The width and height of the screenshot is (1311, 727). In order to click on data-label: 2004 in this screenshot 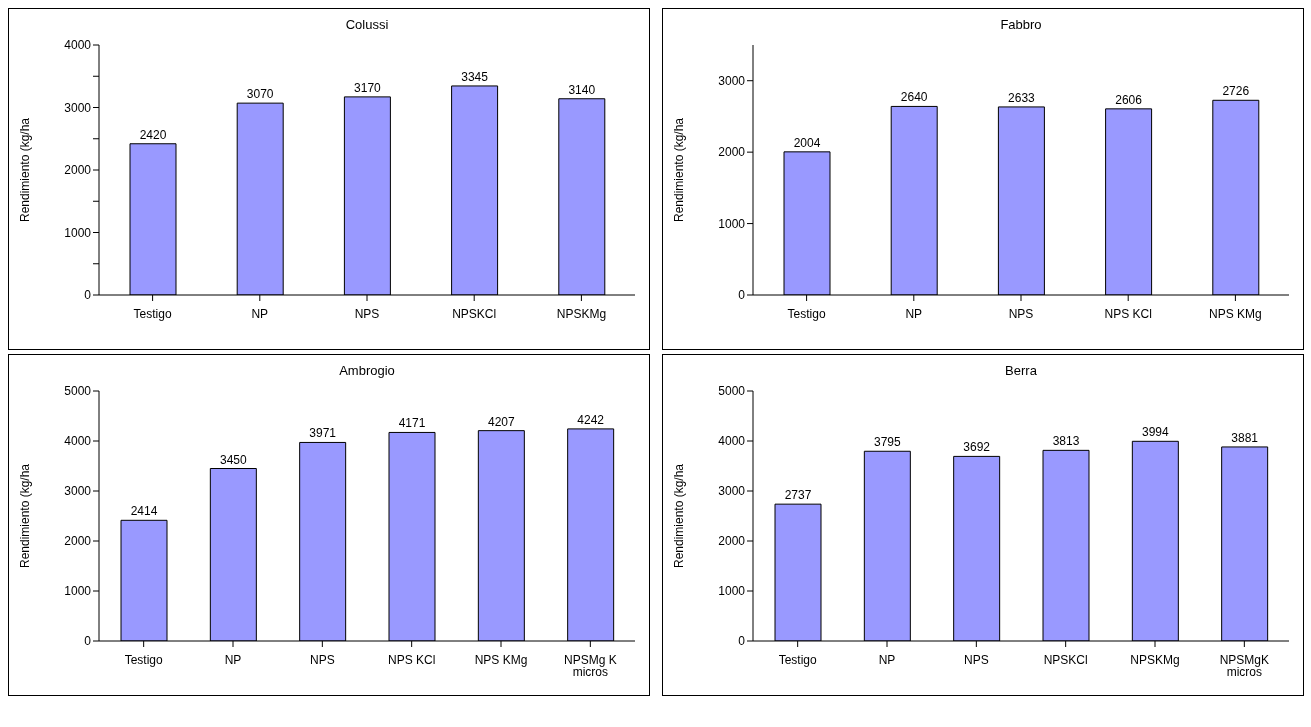, I will do `click(807, 142)`.